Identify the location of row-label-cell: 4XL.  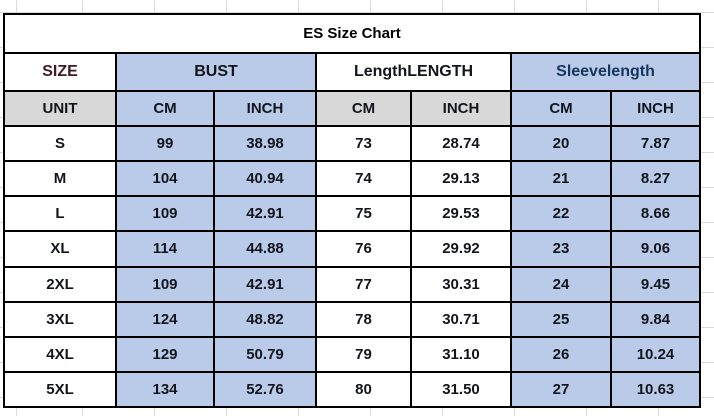
(60, 354).